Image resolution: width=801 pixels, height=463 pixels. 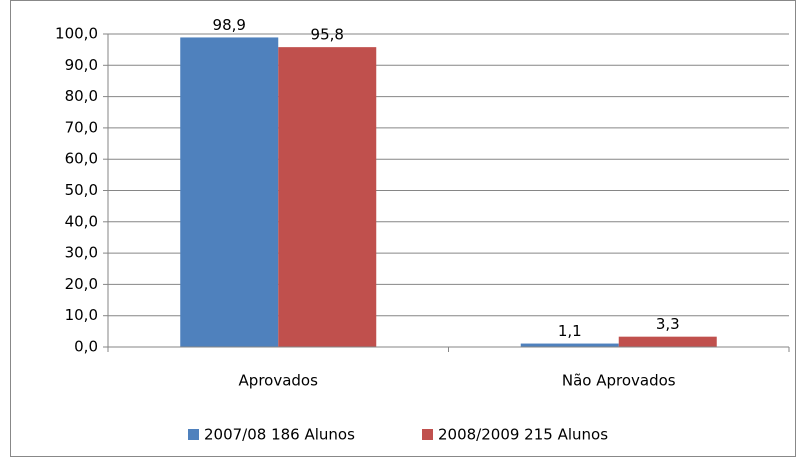 What do you see at coordinates (81, 65) in the screenshot?
I see `y-tick-label: 90,0` at bounding box center [81, 65].